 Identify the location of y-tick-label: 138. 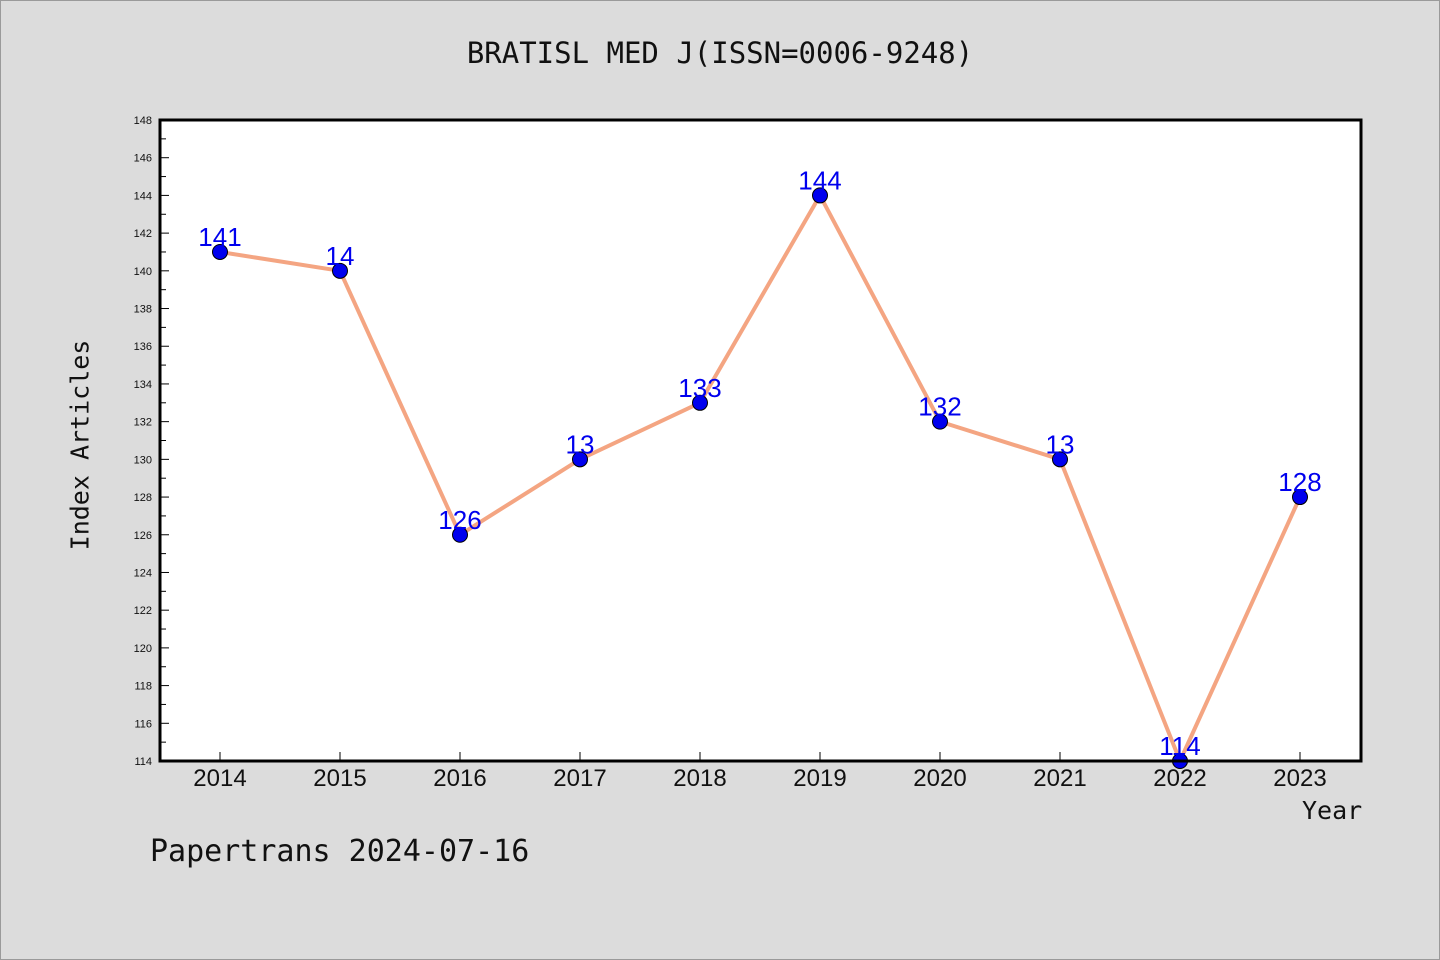
(143, 310).